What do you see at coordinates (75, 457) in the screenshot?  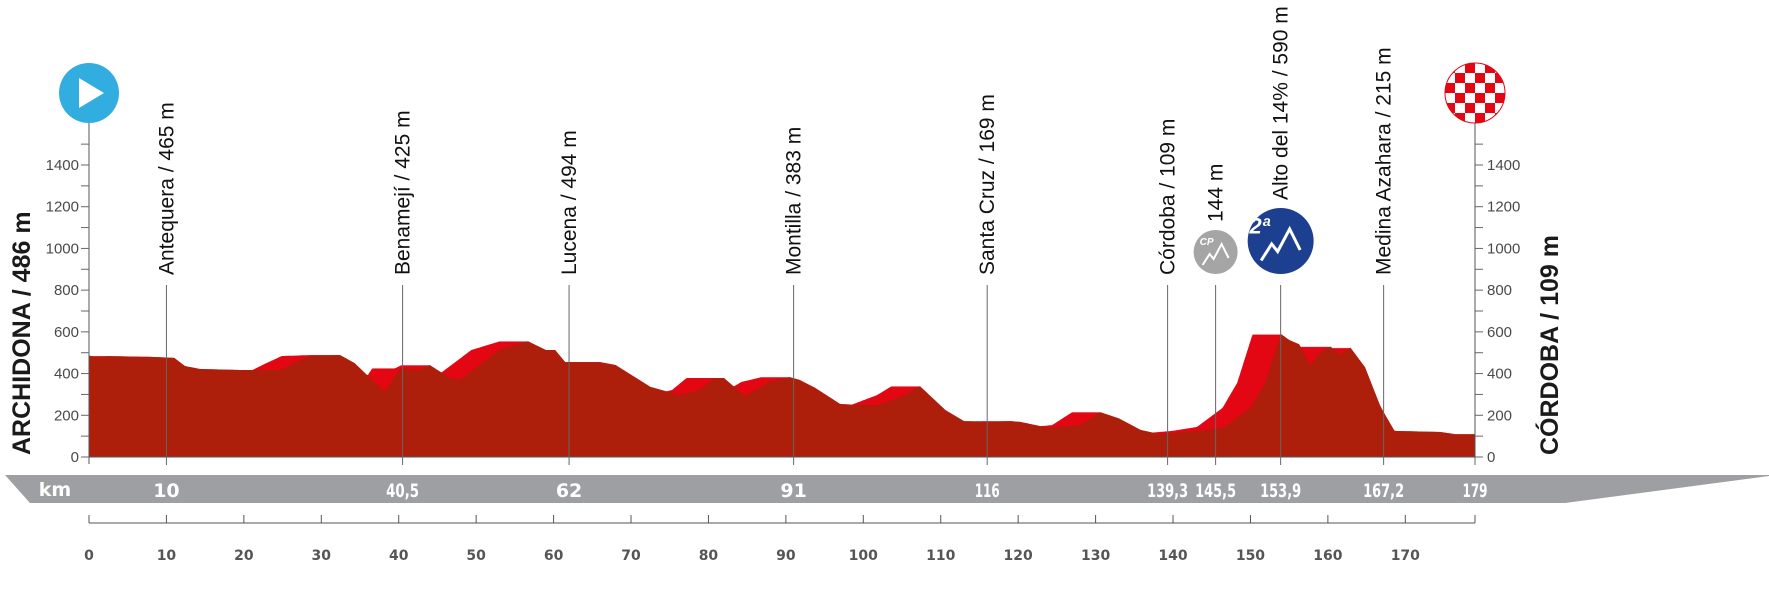 I see `y-tick-label-left: 0` at bounding box center [75, 457].